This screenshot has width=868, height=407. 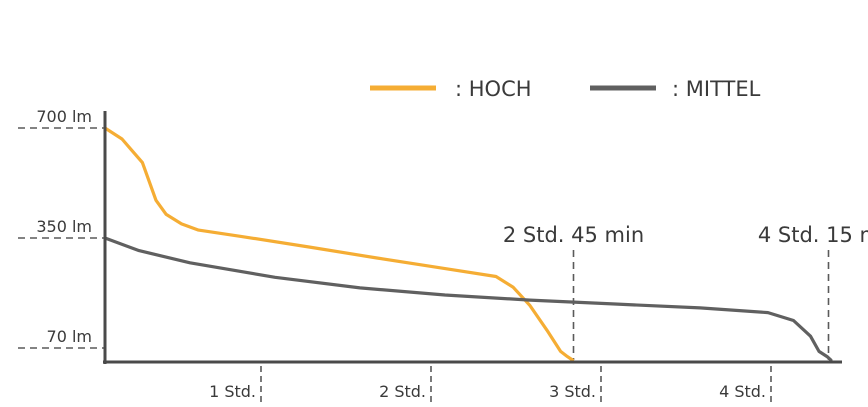 I want to click on x-tick-label: 3 Std., so click(x=572, y=391).